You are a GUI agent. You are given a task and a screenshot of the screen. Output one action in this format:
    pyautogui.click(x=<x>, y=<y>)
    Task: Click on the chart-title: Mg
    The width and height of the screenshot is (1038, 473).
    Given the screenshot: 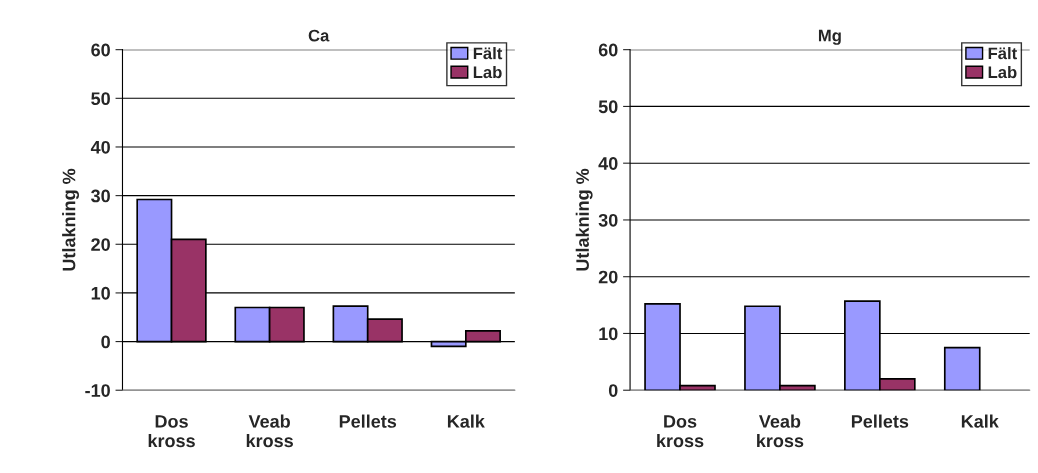 What is the action you would take?
    pyautogui.click(x=829, y=37)
    